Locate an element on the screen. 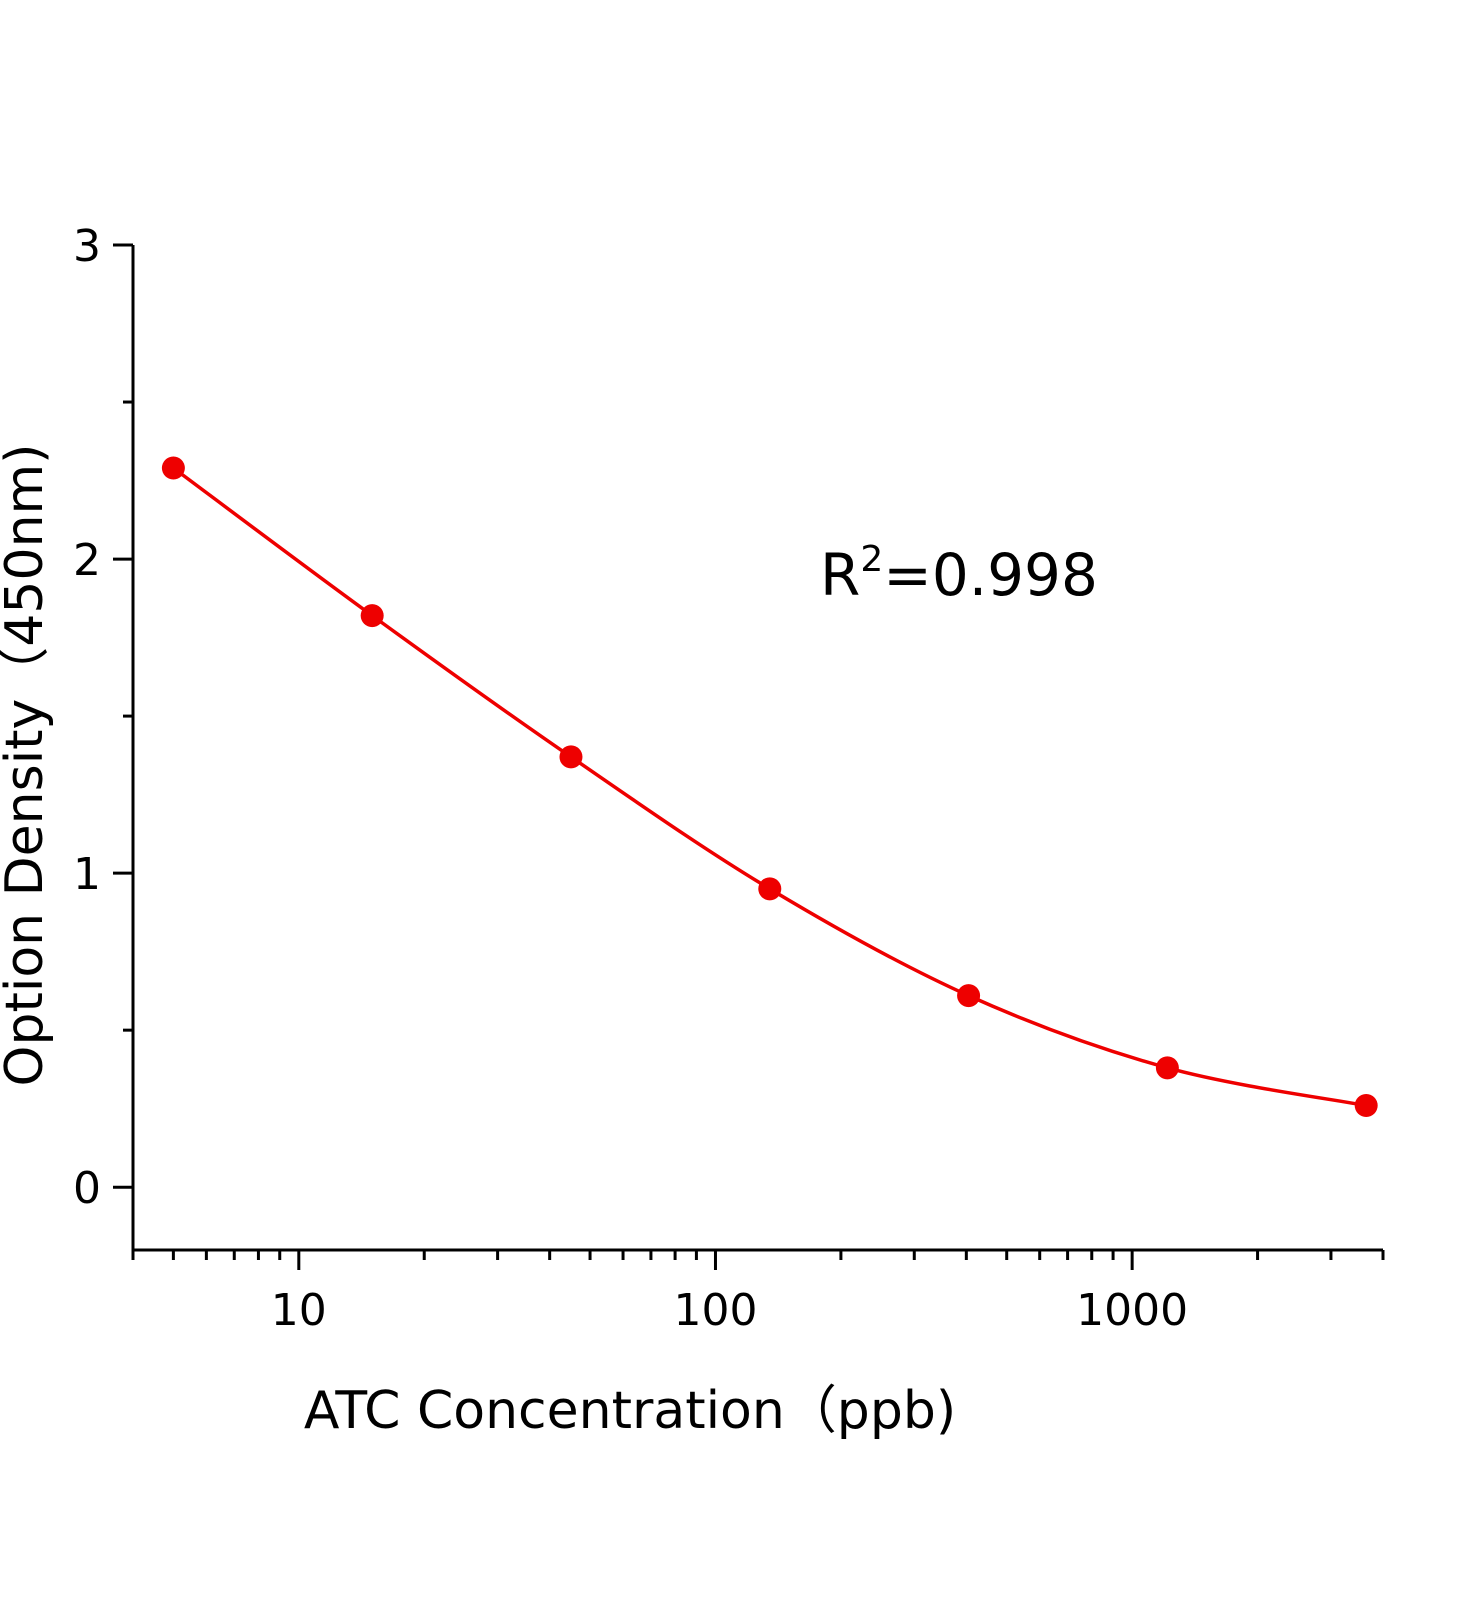 The width and height of the screenshot is (1472, 1600). annotation-superscript: 2 is located at coordinates (871, 559).